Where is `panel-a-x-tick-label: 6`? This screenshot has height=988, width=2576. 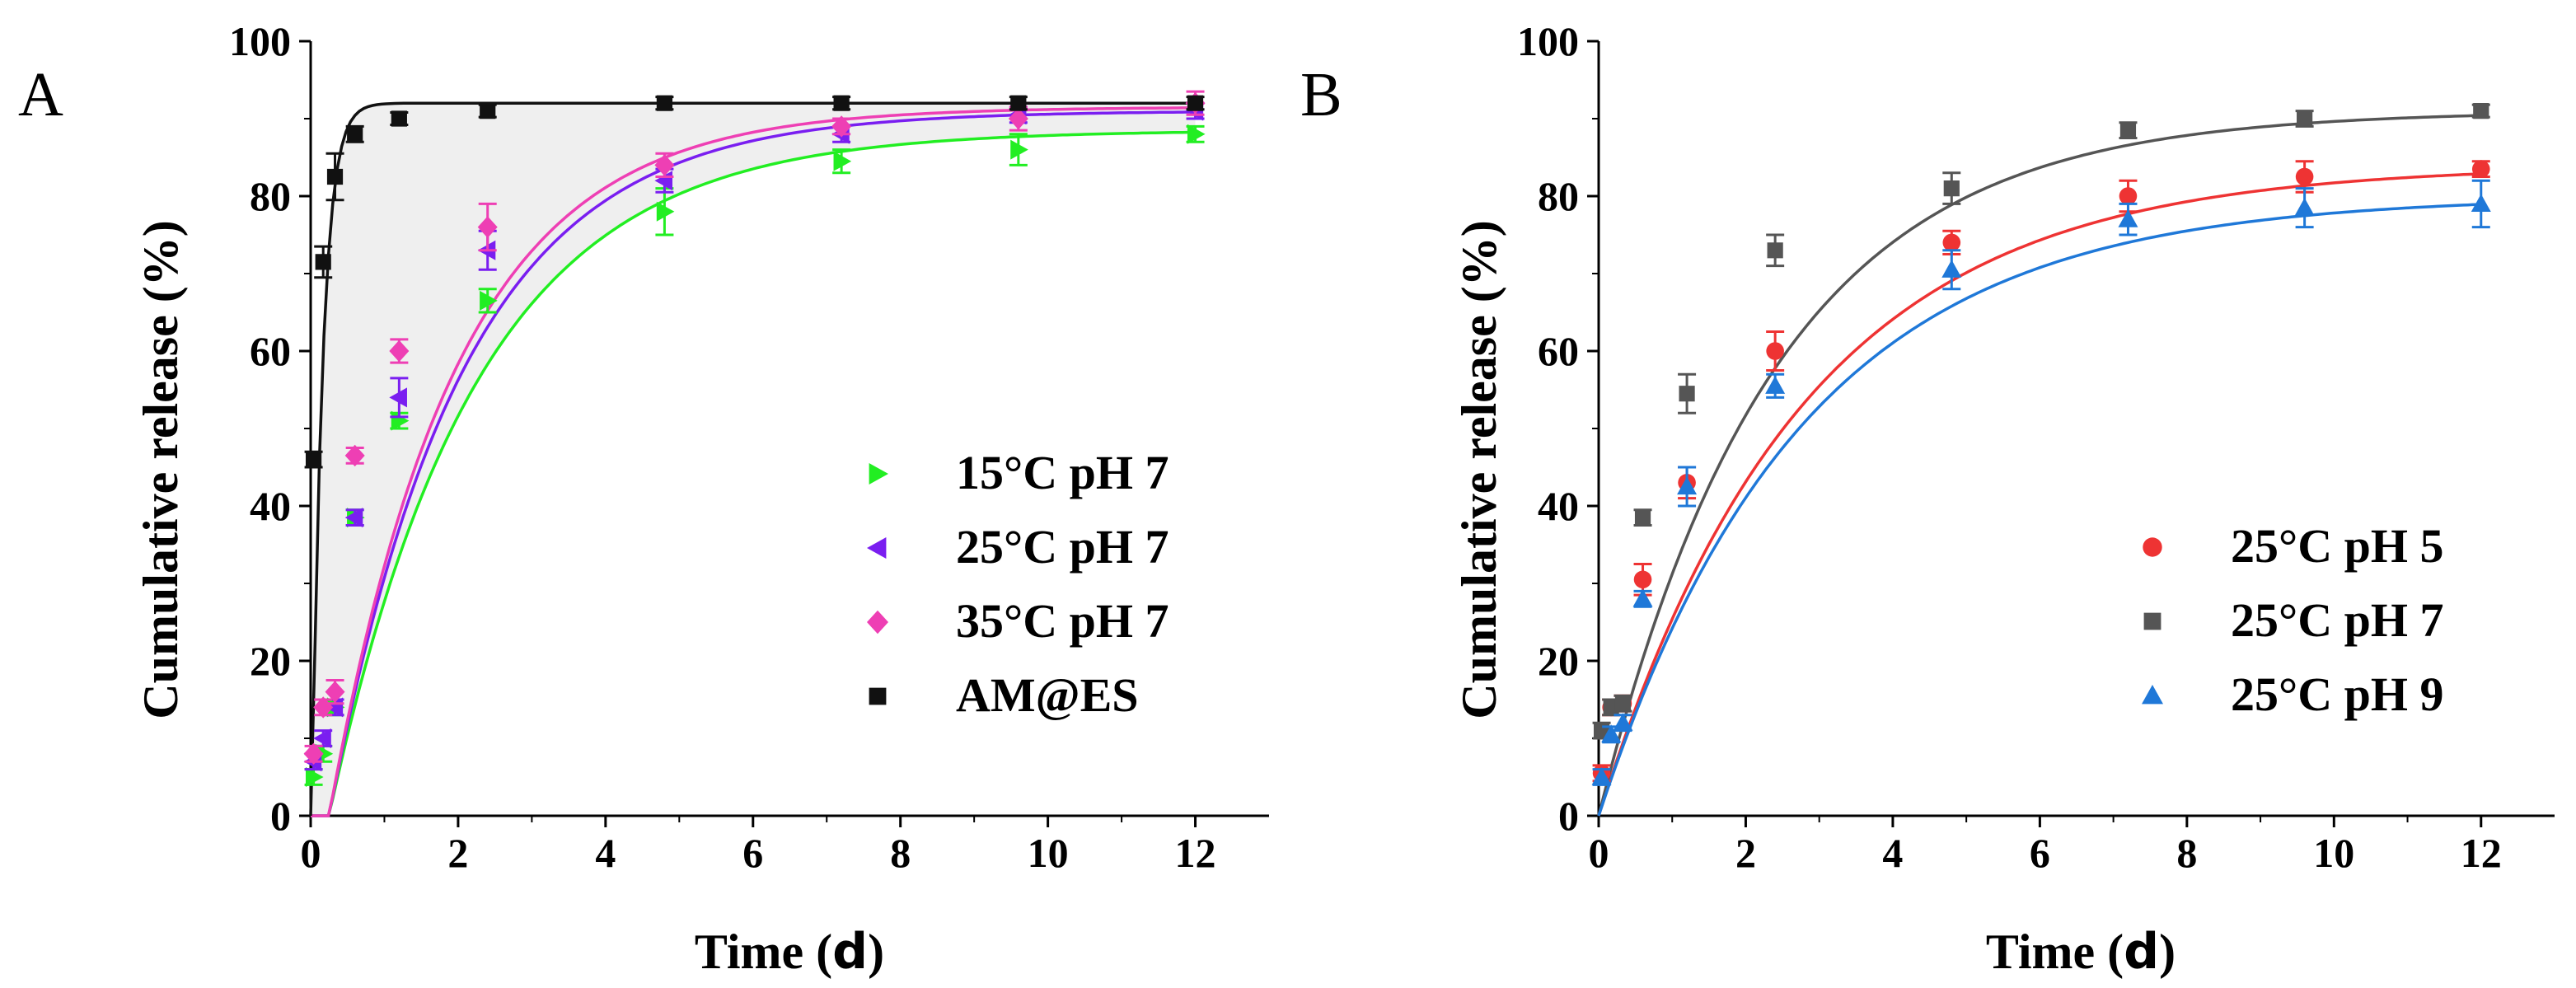 panel-a-x-tick-label: 6 is located at coordinates (752, 853).